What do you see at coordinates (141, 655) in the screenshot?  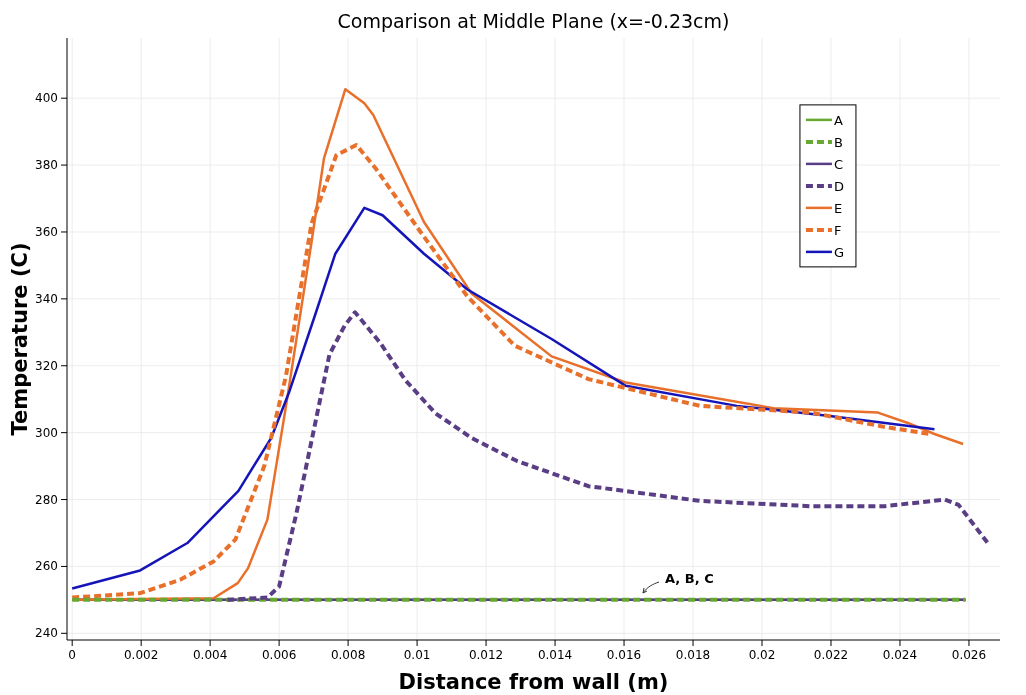 I see `x-tick-label: 0.002` at bounding box center [141, 655].